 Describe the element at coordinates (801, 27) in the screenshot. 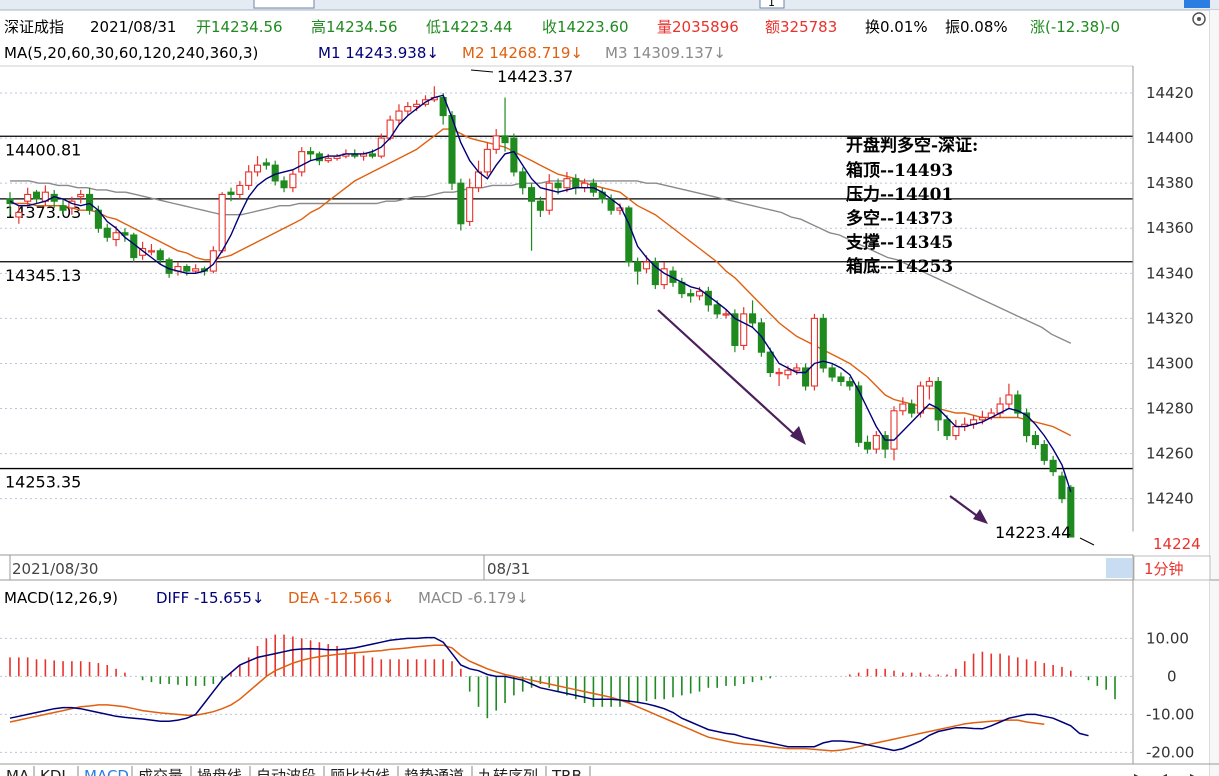

I see `amount-value: 额325783` at that location.